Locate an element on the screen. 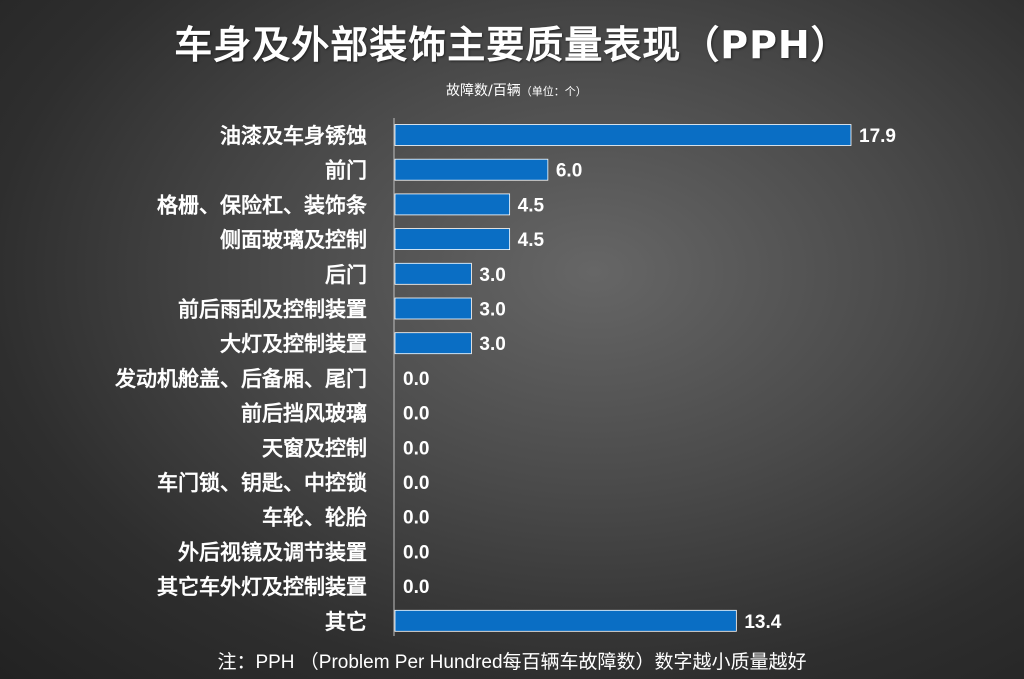 This screenshot has width=1024, height=679. category-label: 其它车外灯及控制装置 is located at coordinates (262, 587).